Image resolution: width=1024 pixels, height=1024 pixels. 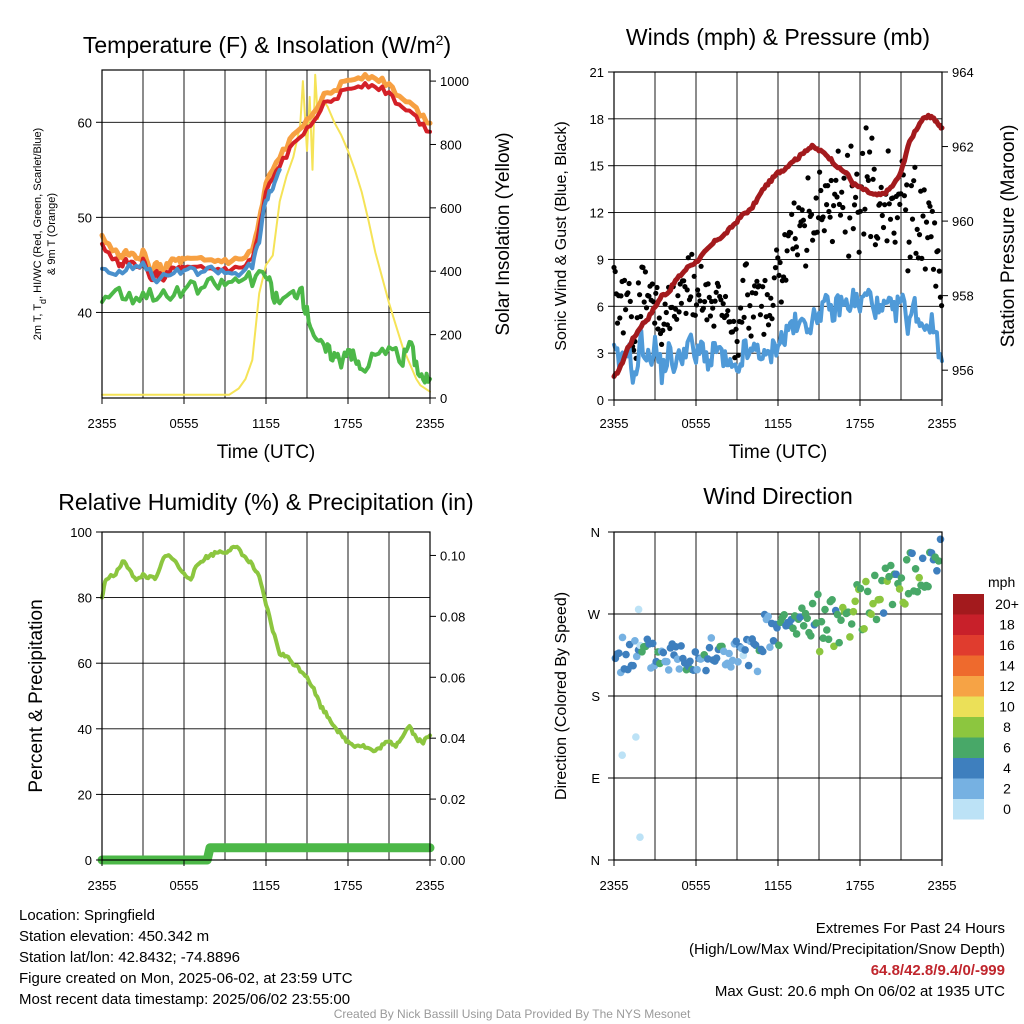 I want to click on y-tick-label: 6, so click(x=600, y=306).